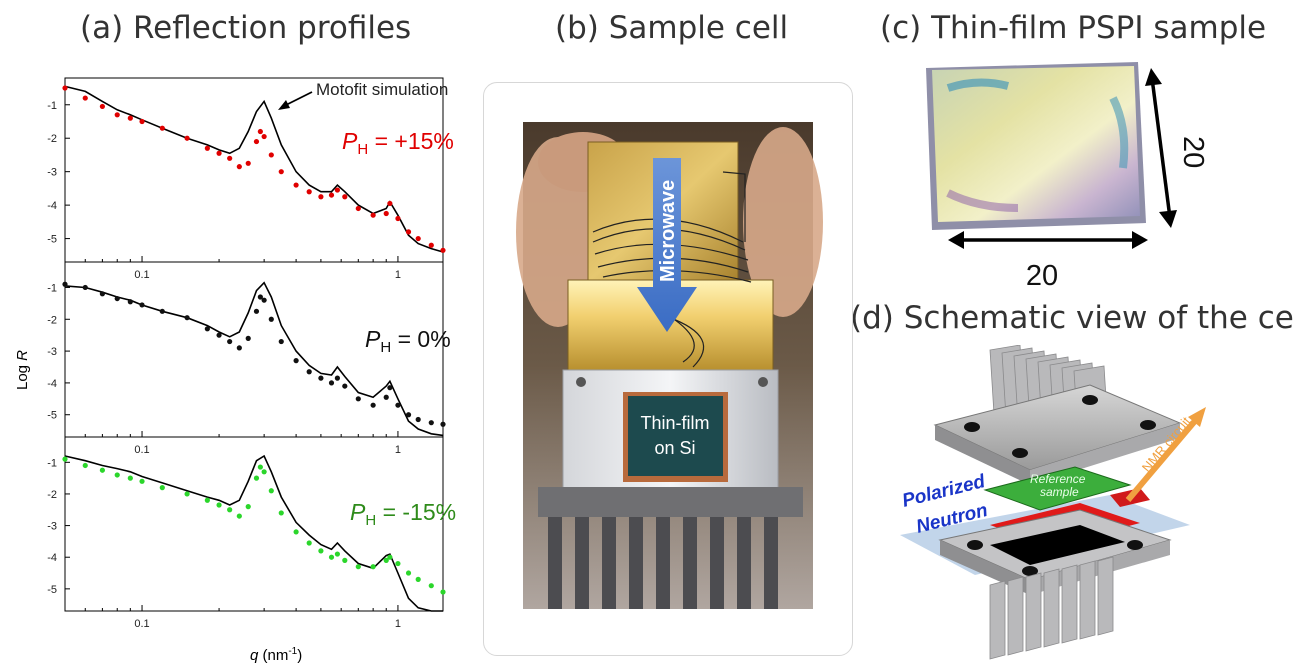  What do you see at coordinates (663, 563) in the screenshot?
I see `heat-sink-fins` at bounding box center [663, 563].